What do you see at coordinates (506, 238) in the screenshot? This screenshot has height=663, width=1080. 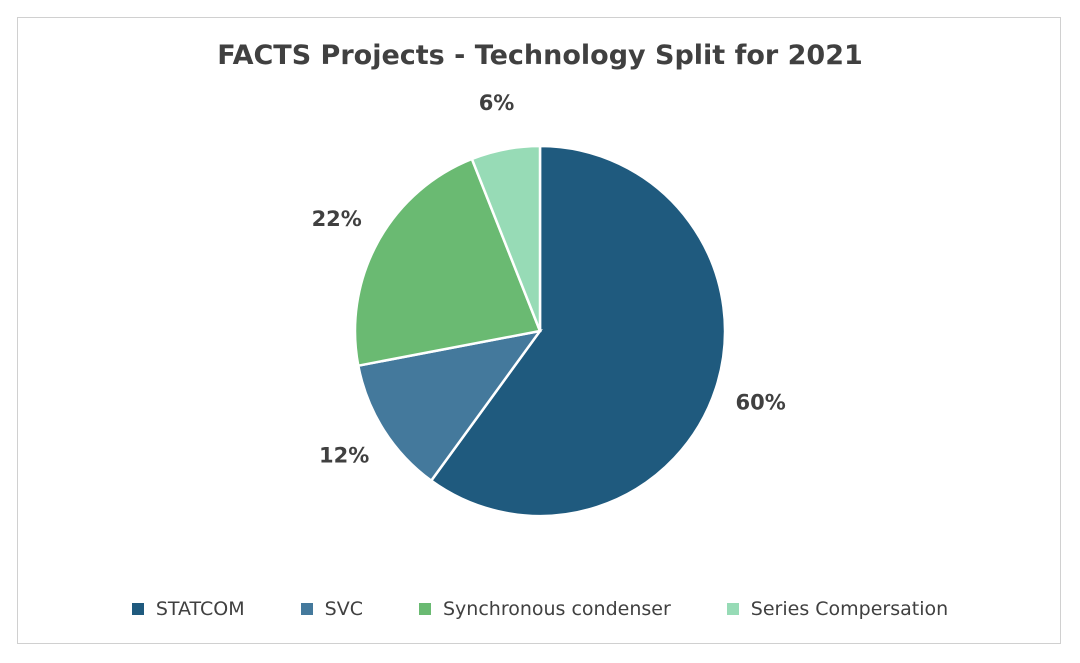 I see `pie-slice-series-compersation` at bounding box center [506, 238].